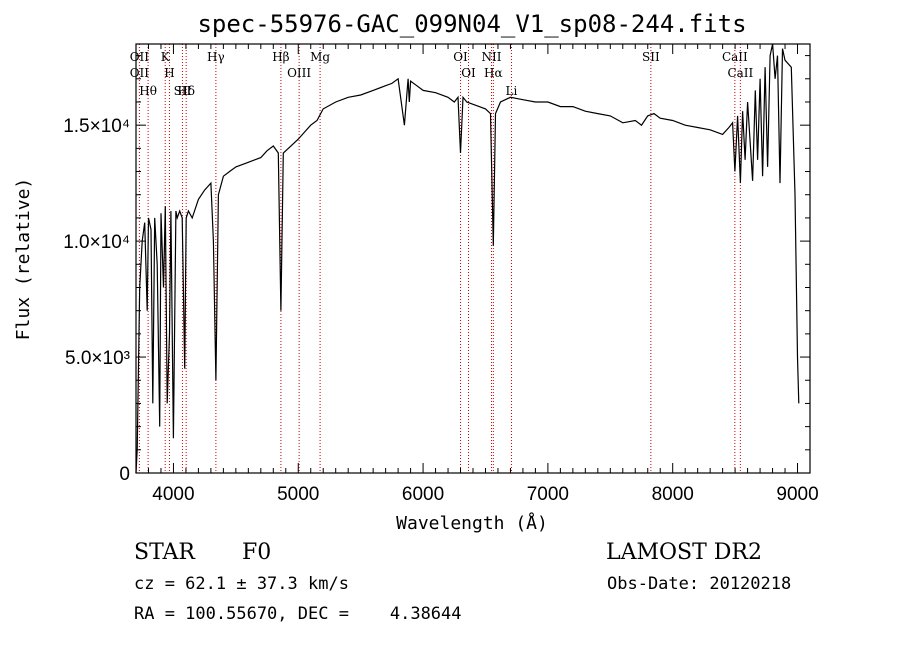 The width and height of the screenshot is (900, 649). I want to click on x-tick-label: 5000, so click(298, 494).